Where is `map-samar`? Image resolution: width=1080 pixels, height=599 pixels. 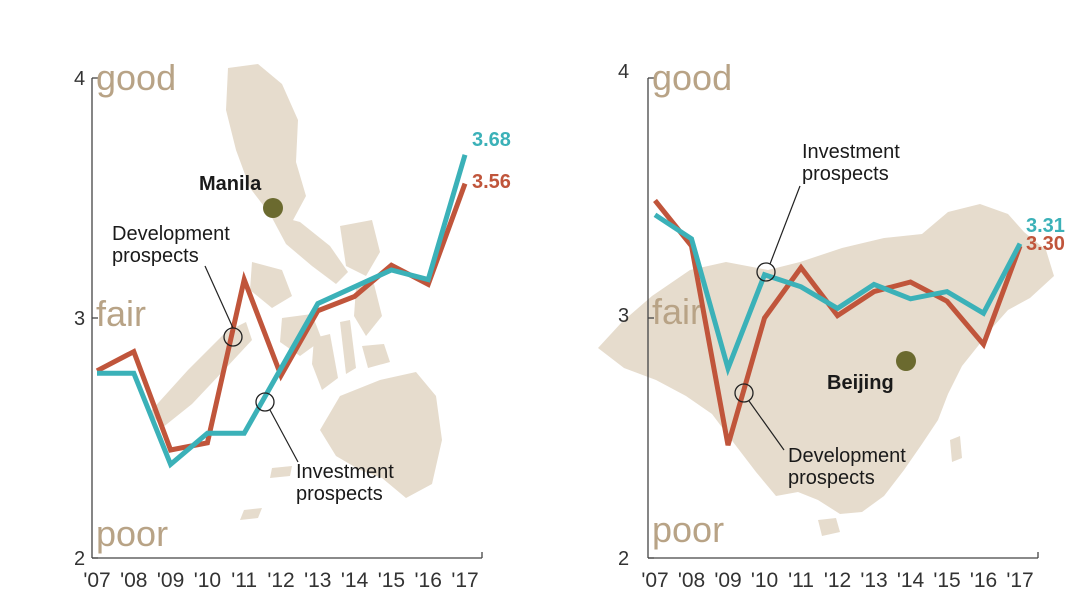 map-samar is located at coordinates (360, 248).